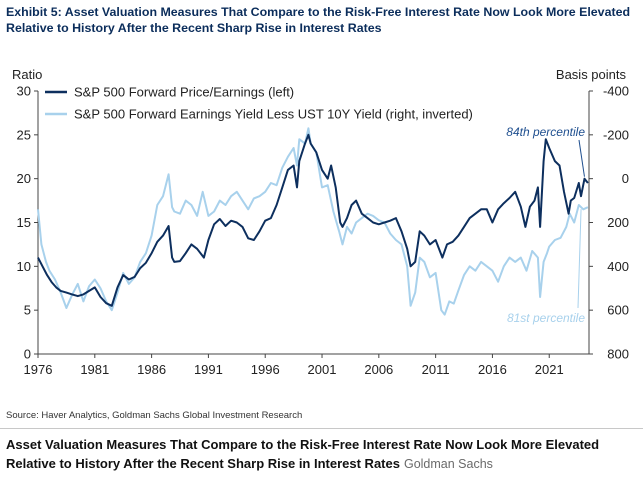 Image resolution: width=643 pixels, height=480 pixels. I want to click on x-tick-label: 1996, so click(265, 369).